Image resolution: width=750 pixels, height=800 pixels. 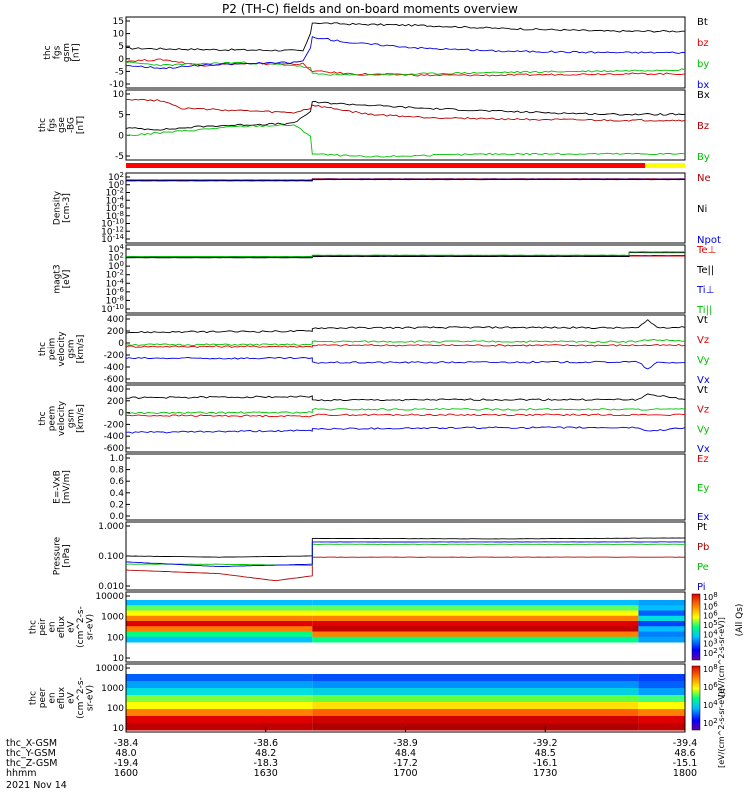 What do you see at coordinates (405, 773) in the screenshot?
I see `x-axis-value: 1700` at bounding box center [405, 773].